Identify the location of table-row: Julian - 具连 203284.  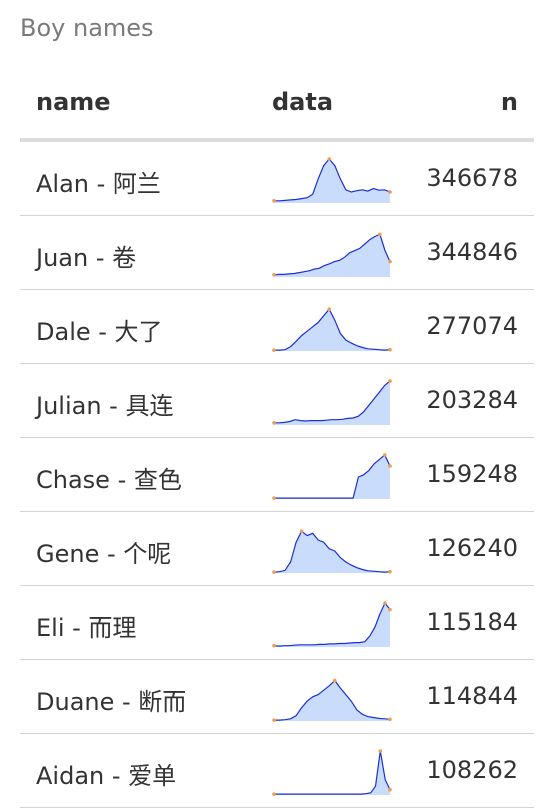
(277, 401).